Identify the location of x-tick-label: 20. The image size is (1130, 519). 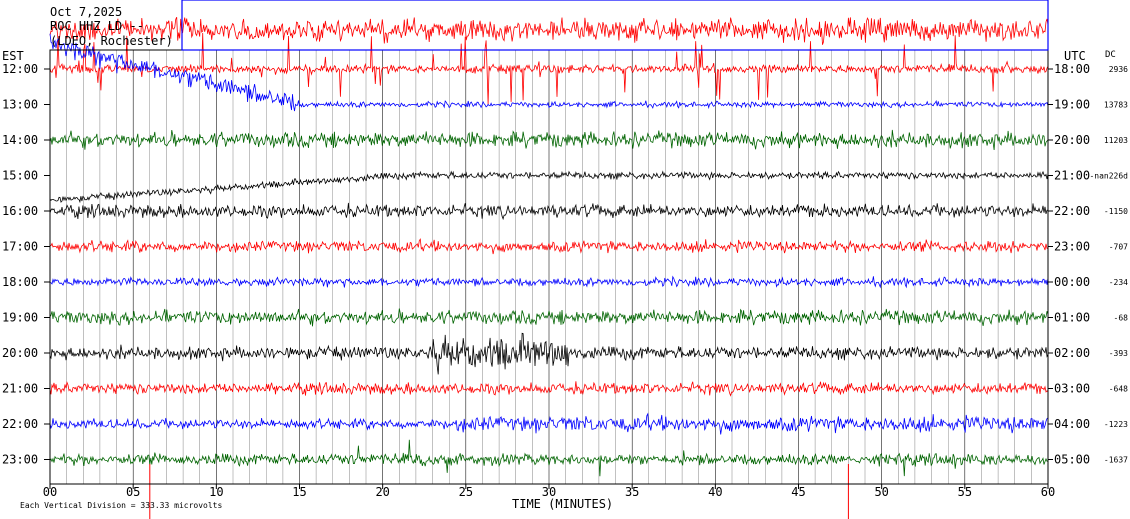
(382, 492).